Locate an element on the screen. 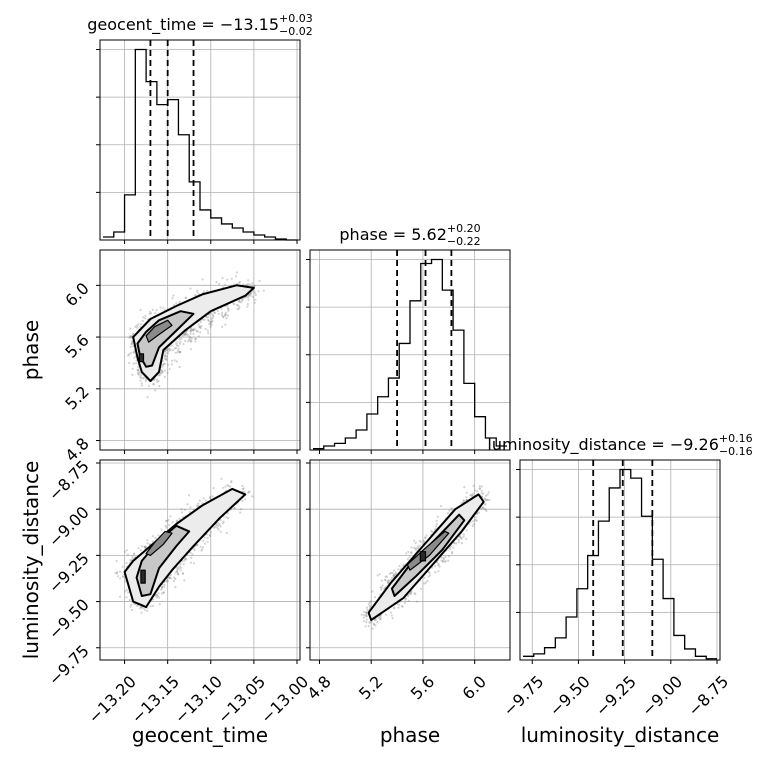 This screenshot has height=760, width=760. hist-frame is located at coordinates (200, 140).